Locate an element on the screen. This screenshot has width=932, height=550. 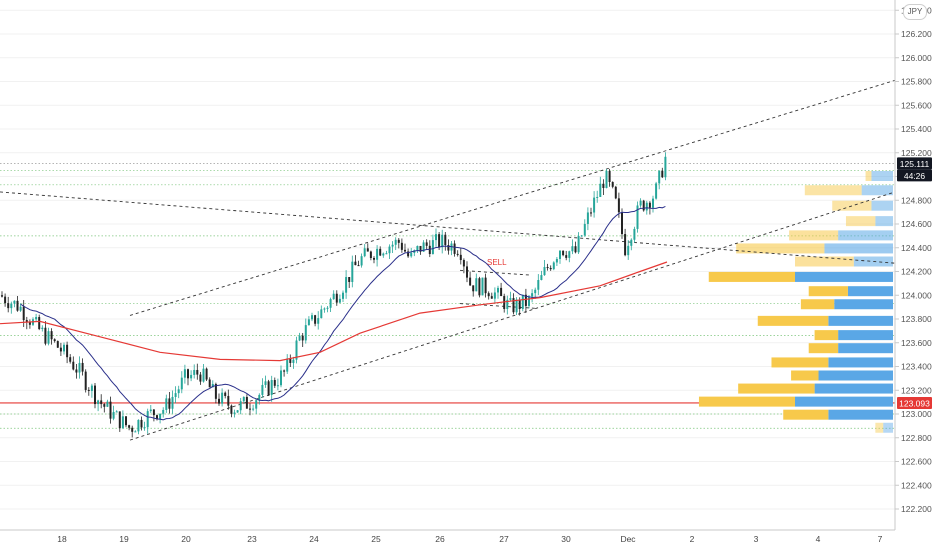
symbol-badge: JPY is located at coordinates (915, 12).